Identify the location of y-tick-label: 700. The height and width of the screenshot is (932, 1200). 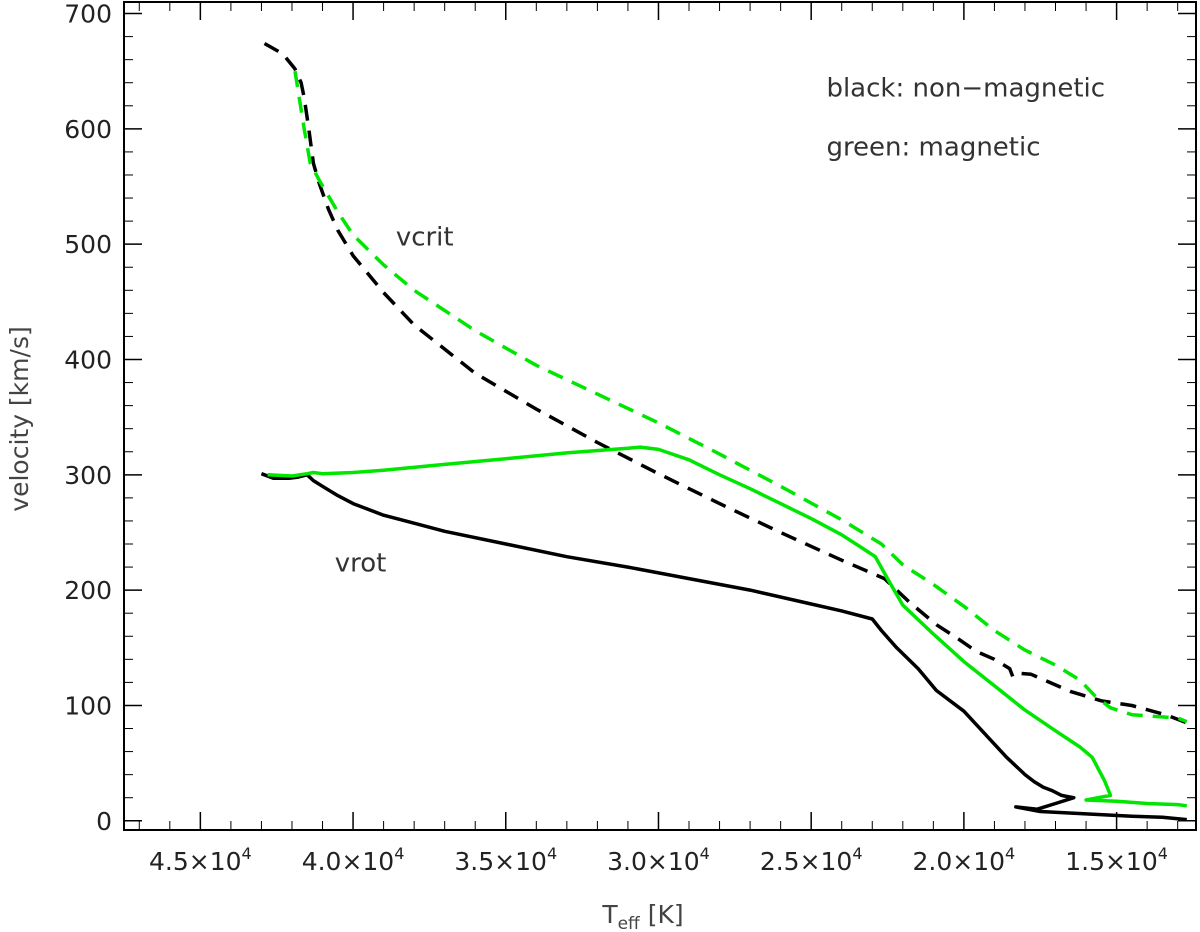
(88, 14).